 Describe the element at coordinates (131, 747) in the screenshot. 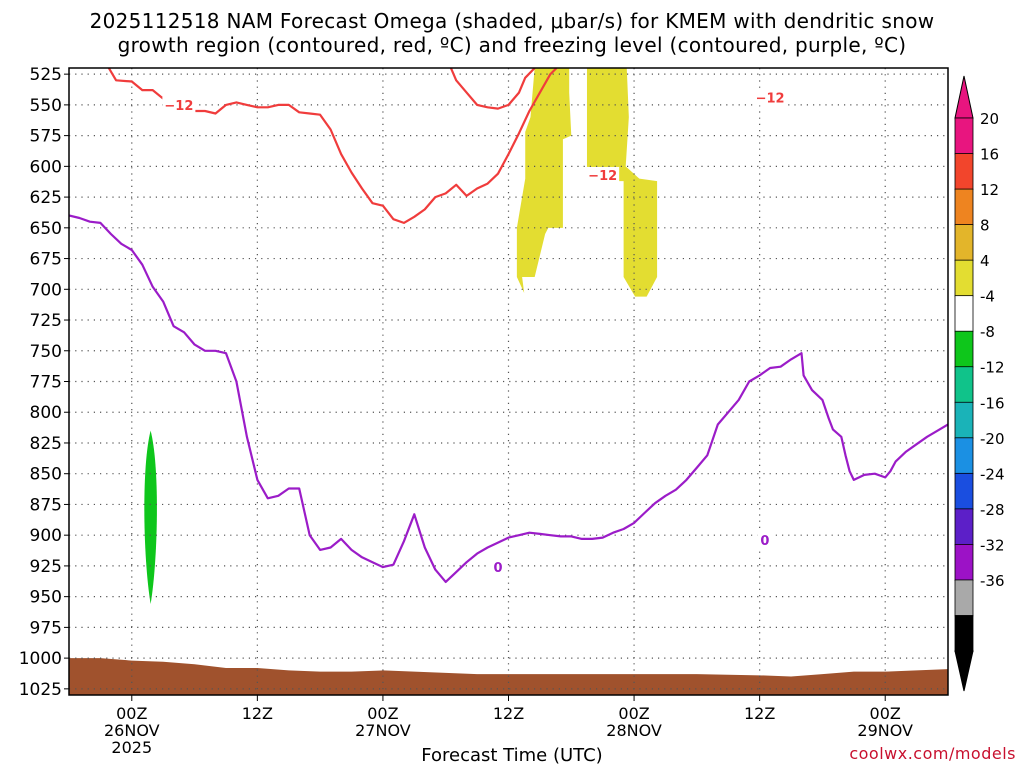

I see `x-tick-label: 2025` at that location.